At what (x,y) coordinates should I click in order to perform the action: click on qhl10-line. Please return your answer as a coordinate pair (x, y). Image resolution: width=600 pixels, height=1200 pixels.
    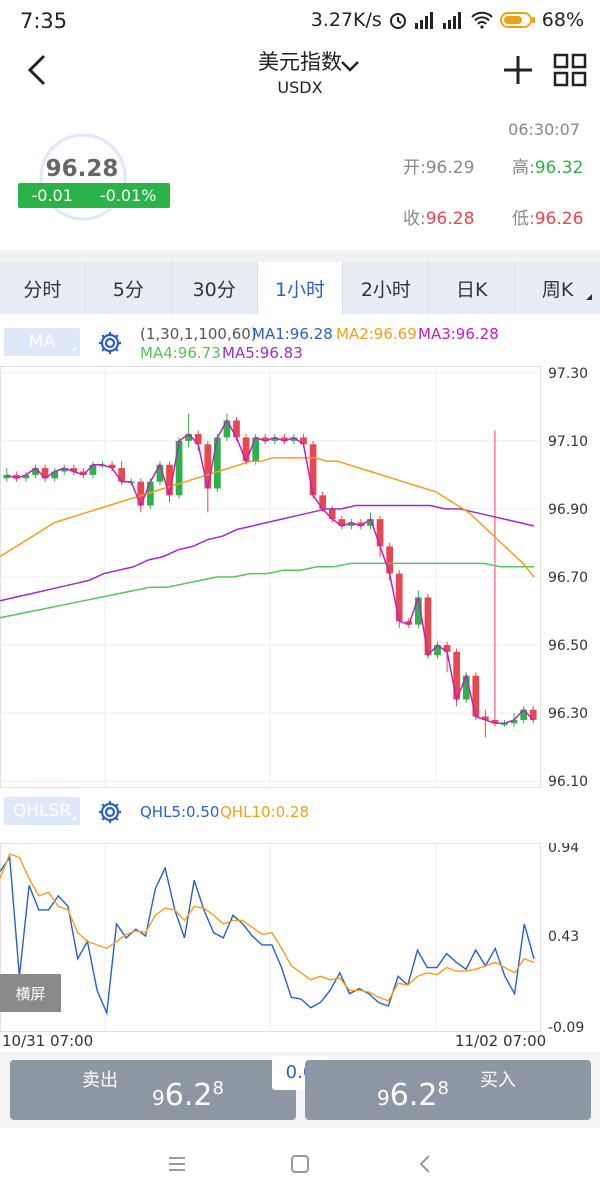
    Looking at the image, I should click on (267, 927).